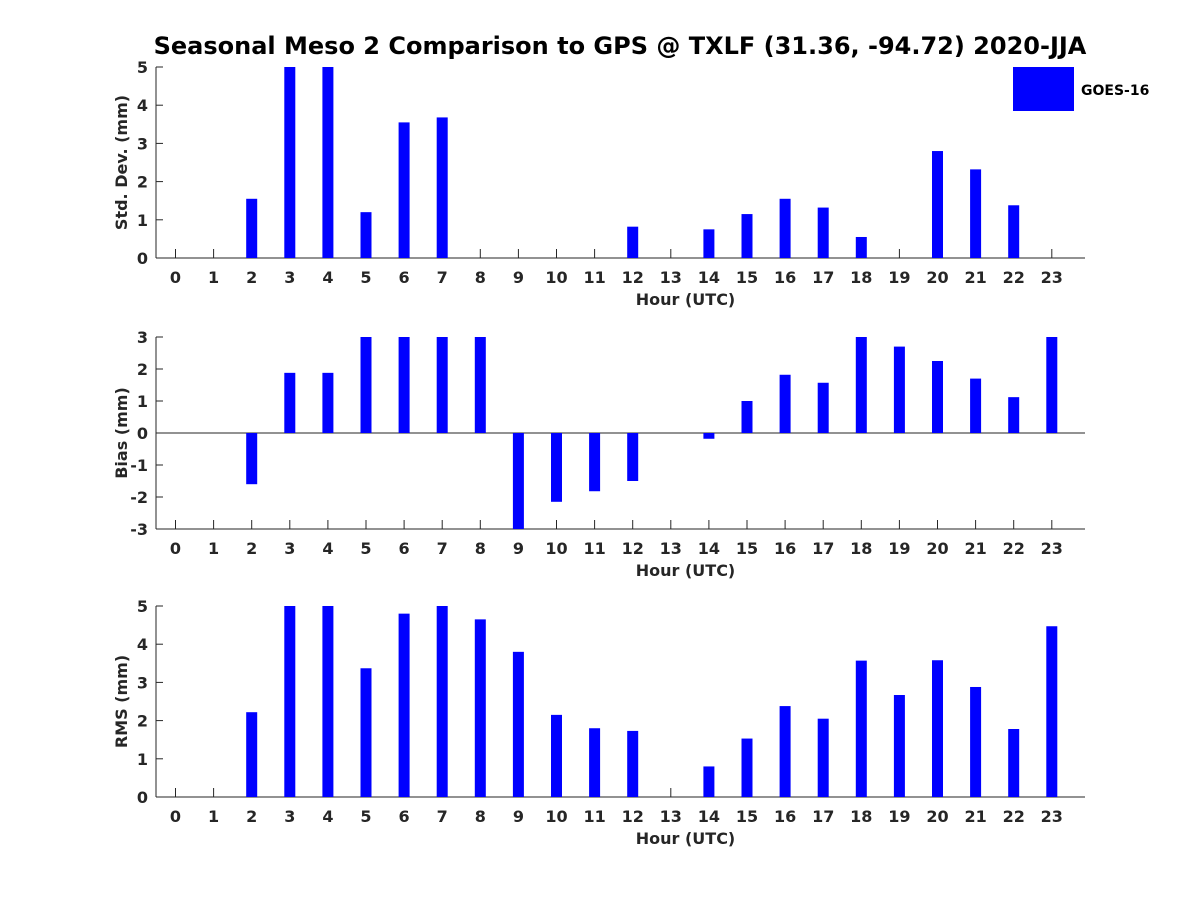 This screenshot has width=1200, height=900. I want to click on bias-x-tick-label: 4, so click(327, 548).